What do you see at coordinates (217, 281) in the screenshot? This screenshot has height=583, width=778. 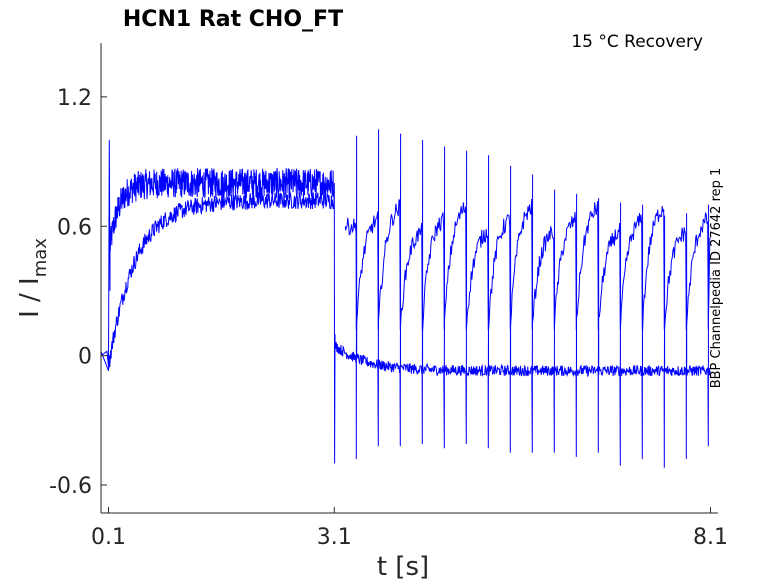 I see `activation-trace-slow` at bounding box center [217, 281].